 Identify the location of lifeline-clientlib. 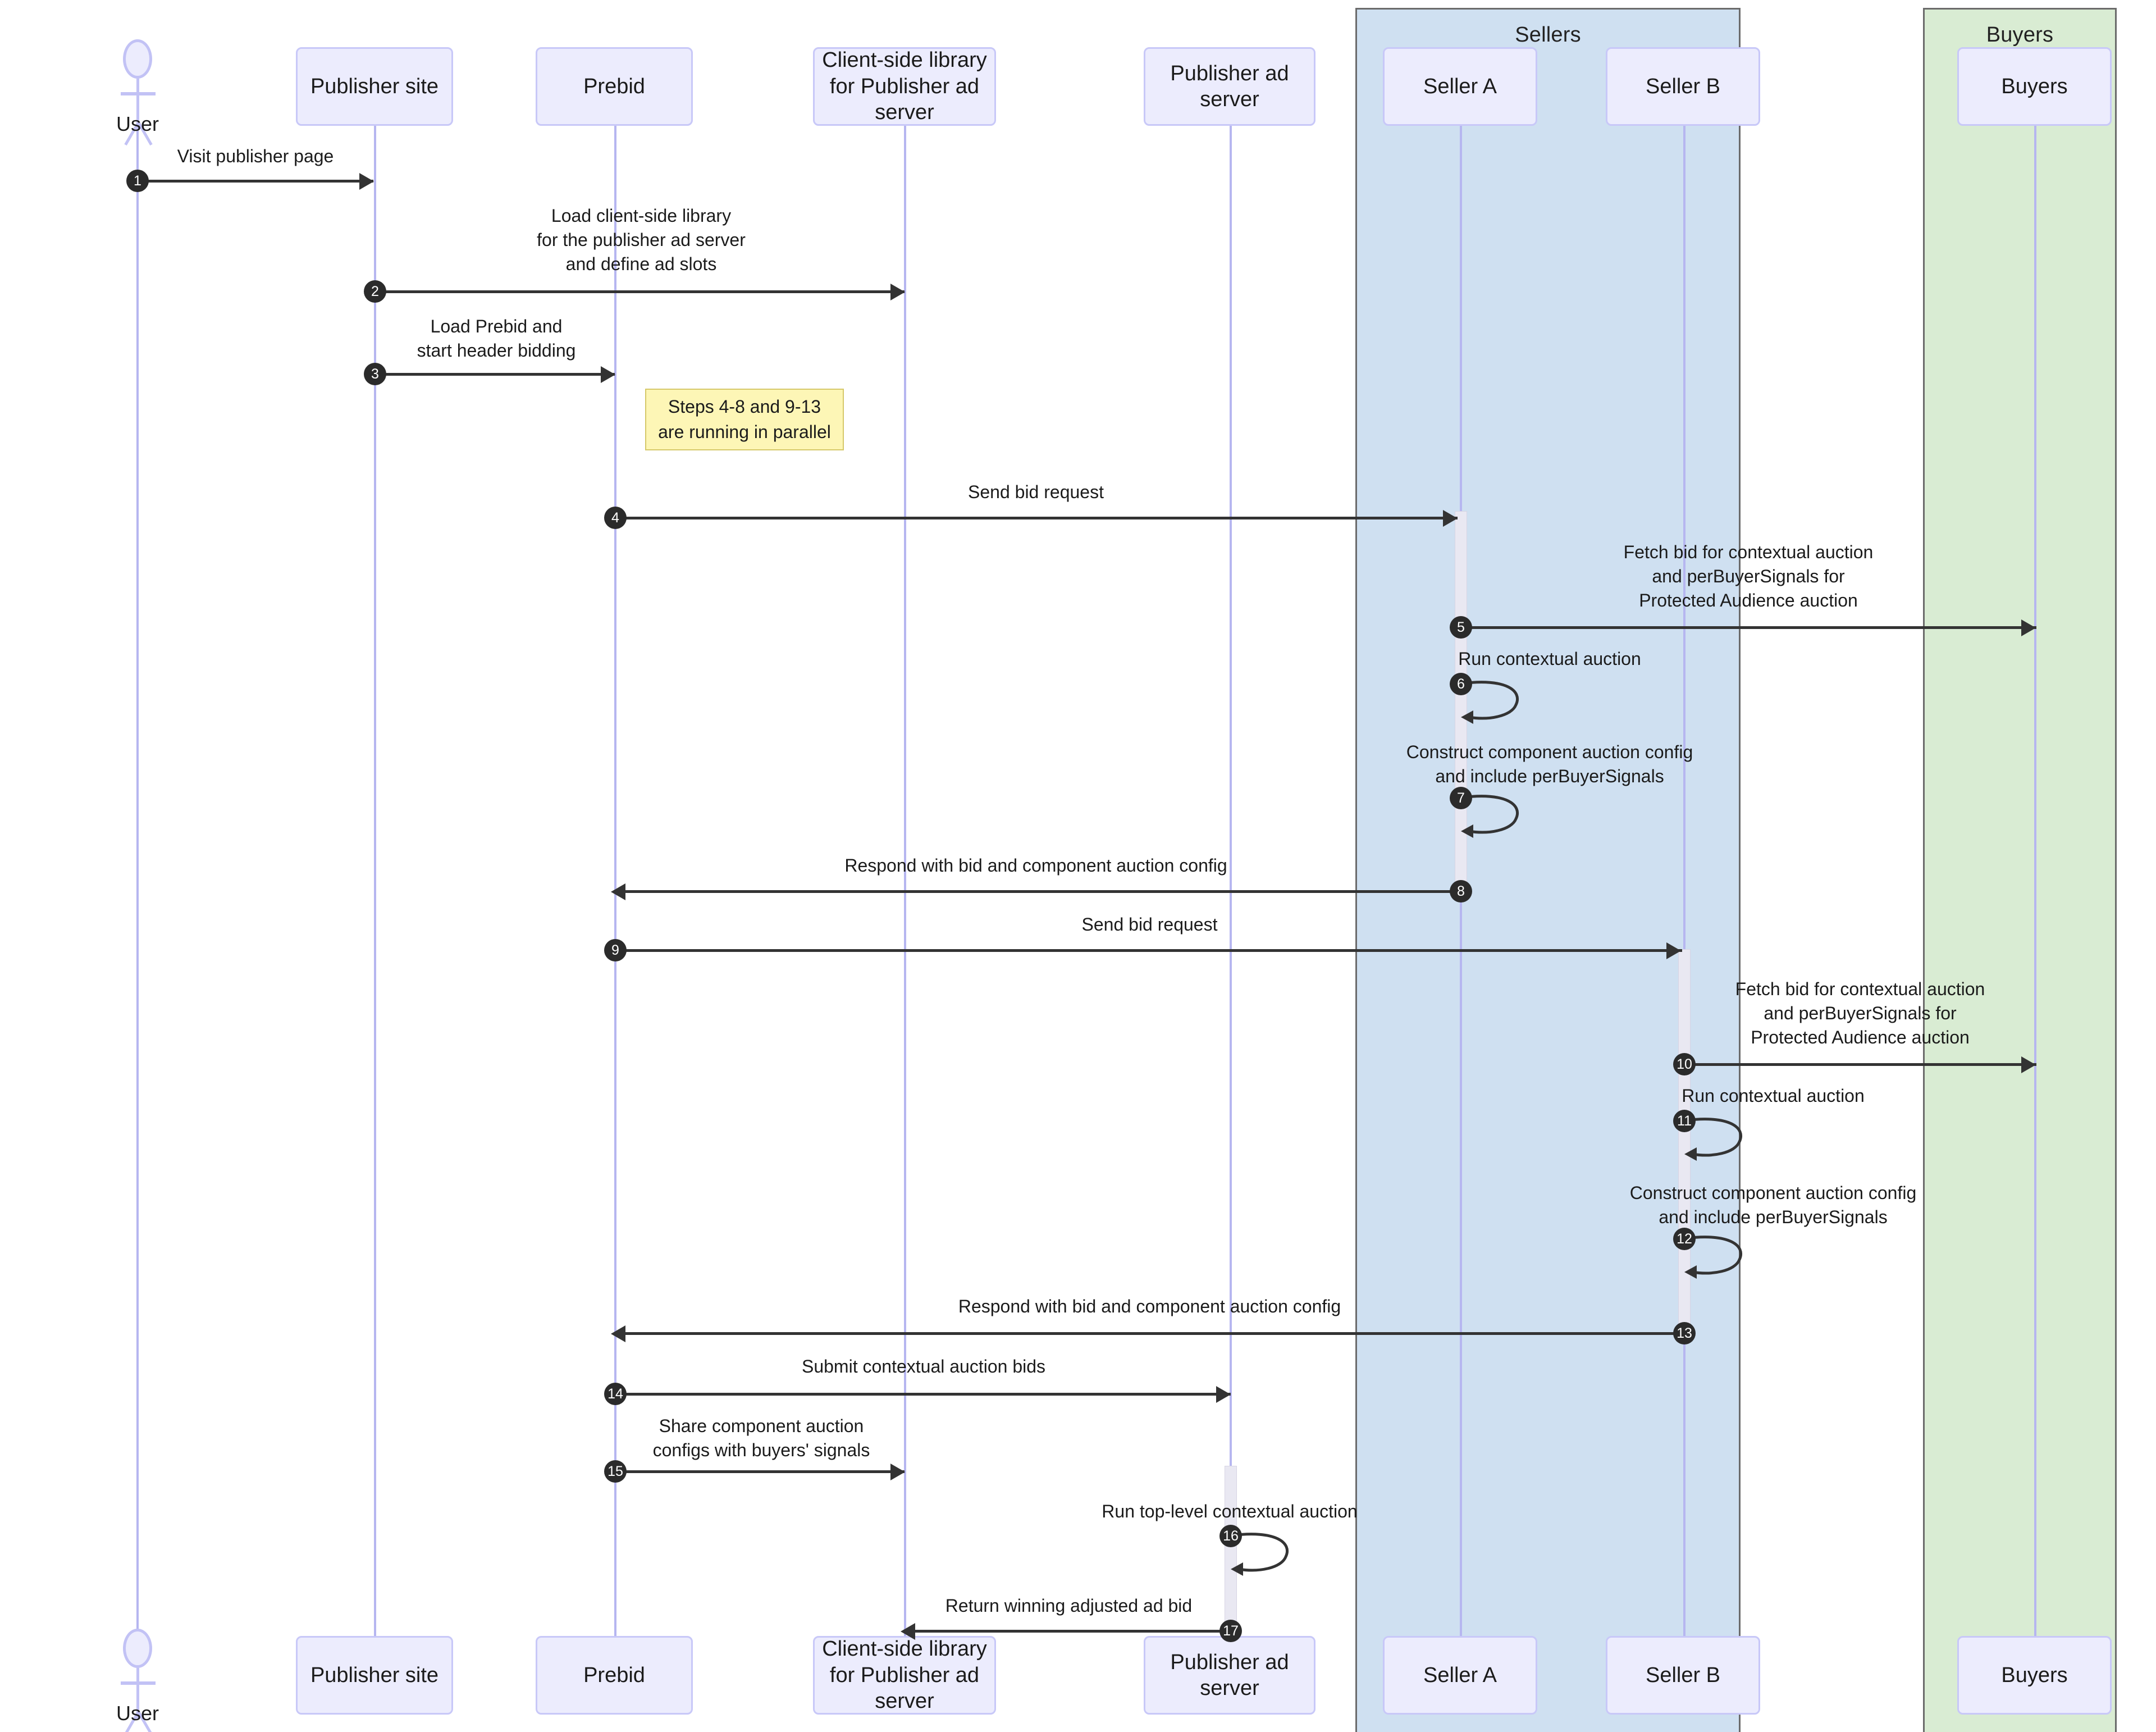
(905, 894).